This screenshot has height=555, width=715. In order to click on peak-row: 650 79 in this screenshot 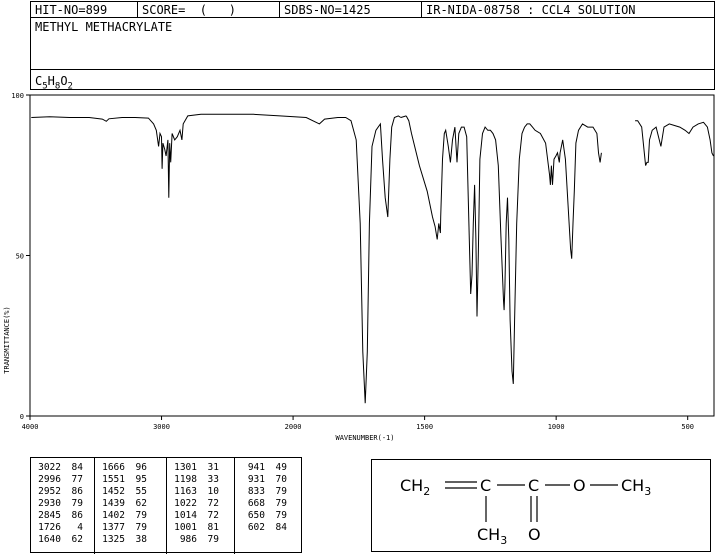, I will do `click(268, 516)`.